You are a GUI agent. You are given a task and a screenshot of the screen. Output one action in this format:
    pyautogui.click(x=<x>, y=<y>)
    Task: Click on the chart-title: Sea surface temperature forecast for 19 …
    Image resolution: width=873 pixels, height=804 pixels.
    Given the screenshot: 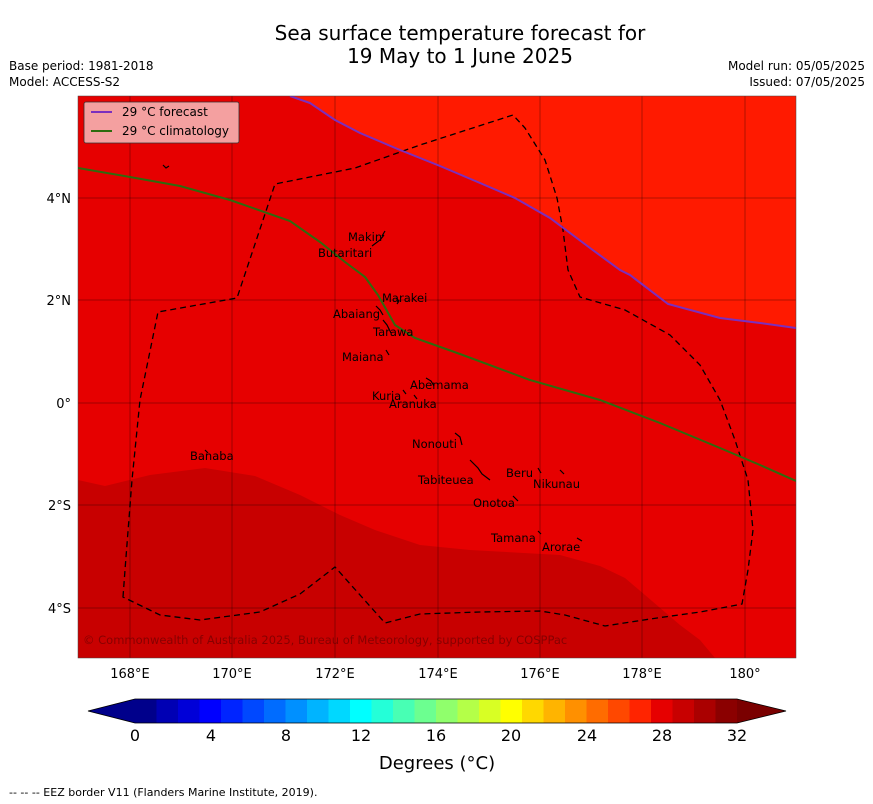 What is the action you would take?
    pyautogui.click(x=436, y=45)
    